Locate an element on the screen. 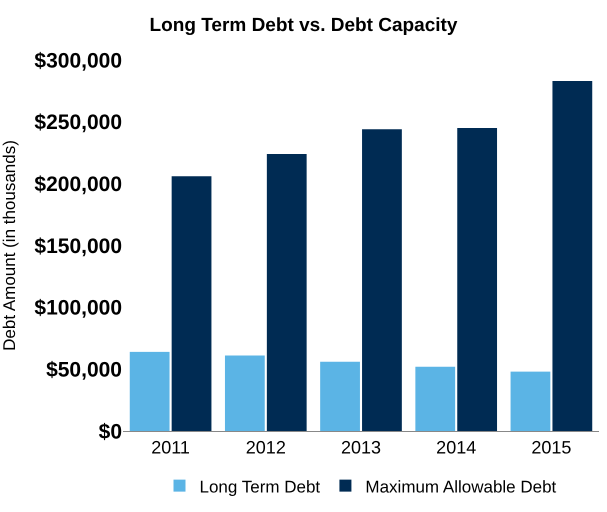 The width and height of the screenshot is (607, 512). x-tick-label: 2011 is located at coordinates (170, 448).